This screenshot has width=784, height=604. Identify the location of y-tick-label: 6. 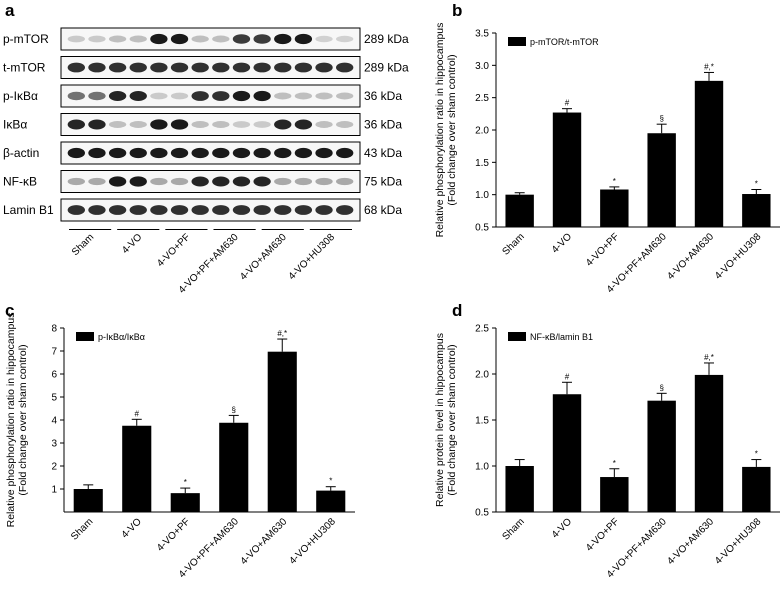
(54, 375).